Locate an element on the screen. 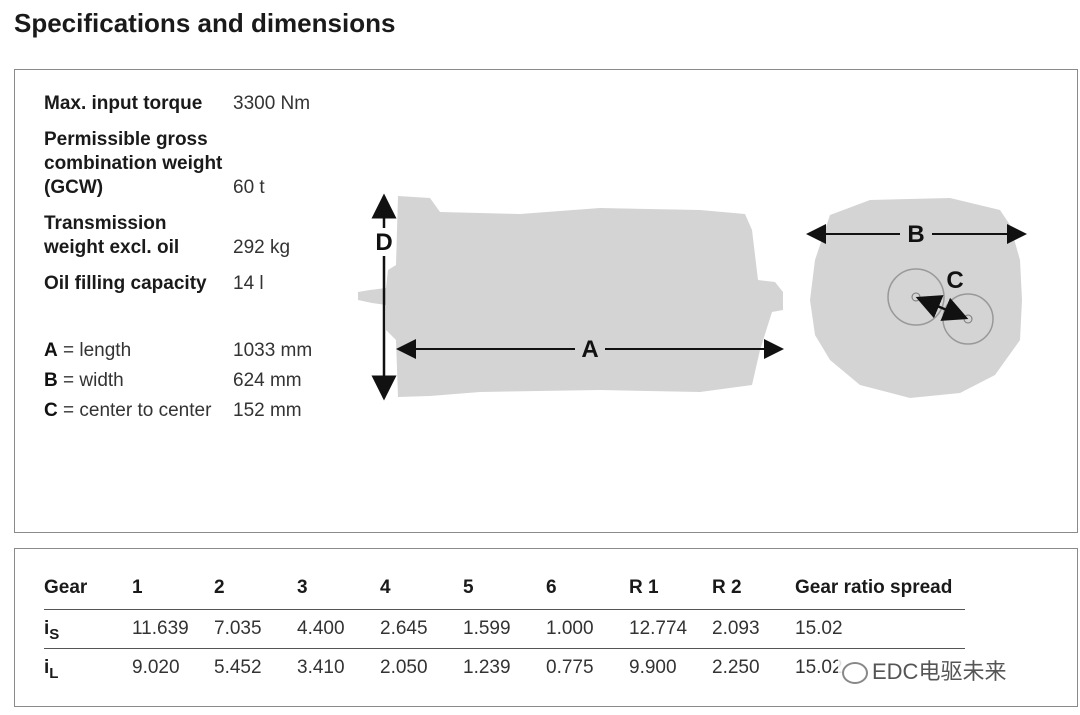 The height and width of the screenshot is (715, 1080). table-cell: 5.452 is located at coordinates (238, 667).